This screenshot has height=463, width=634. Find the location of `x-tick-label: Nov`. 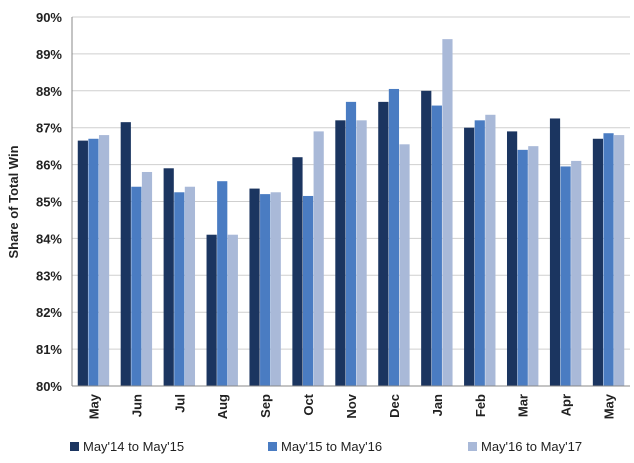

x-tick-label: Nov is located at coordinates (351, 405).